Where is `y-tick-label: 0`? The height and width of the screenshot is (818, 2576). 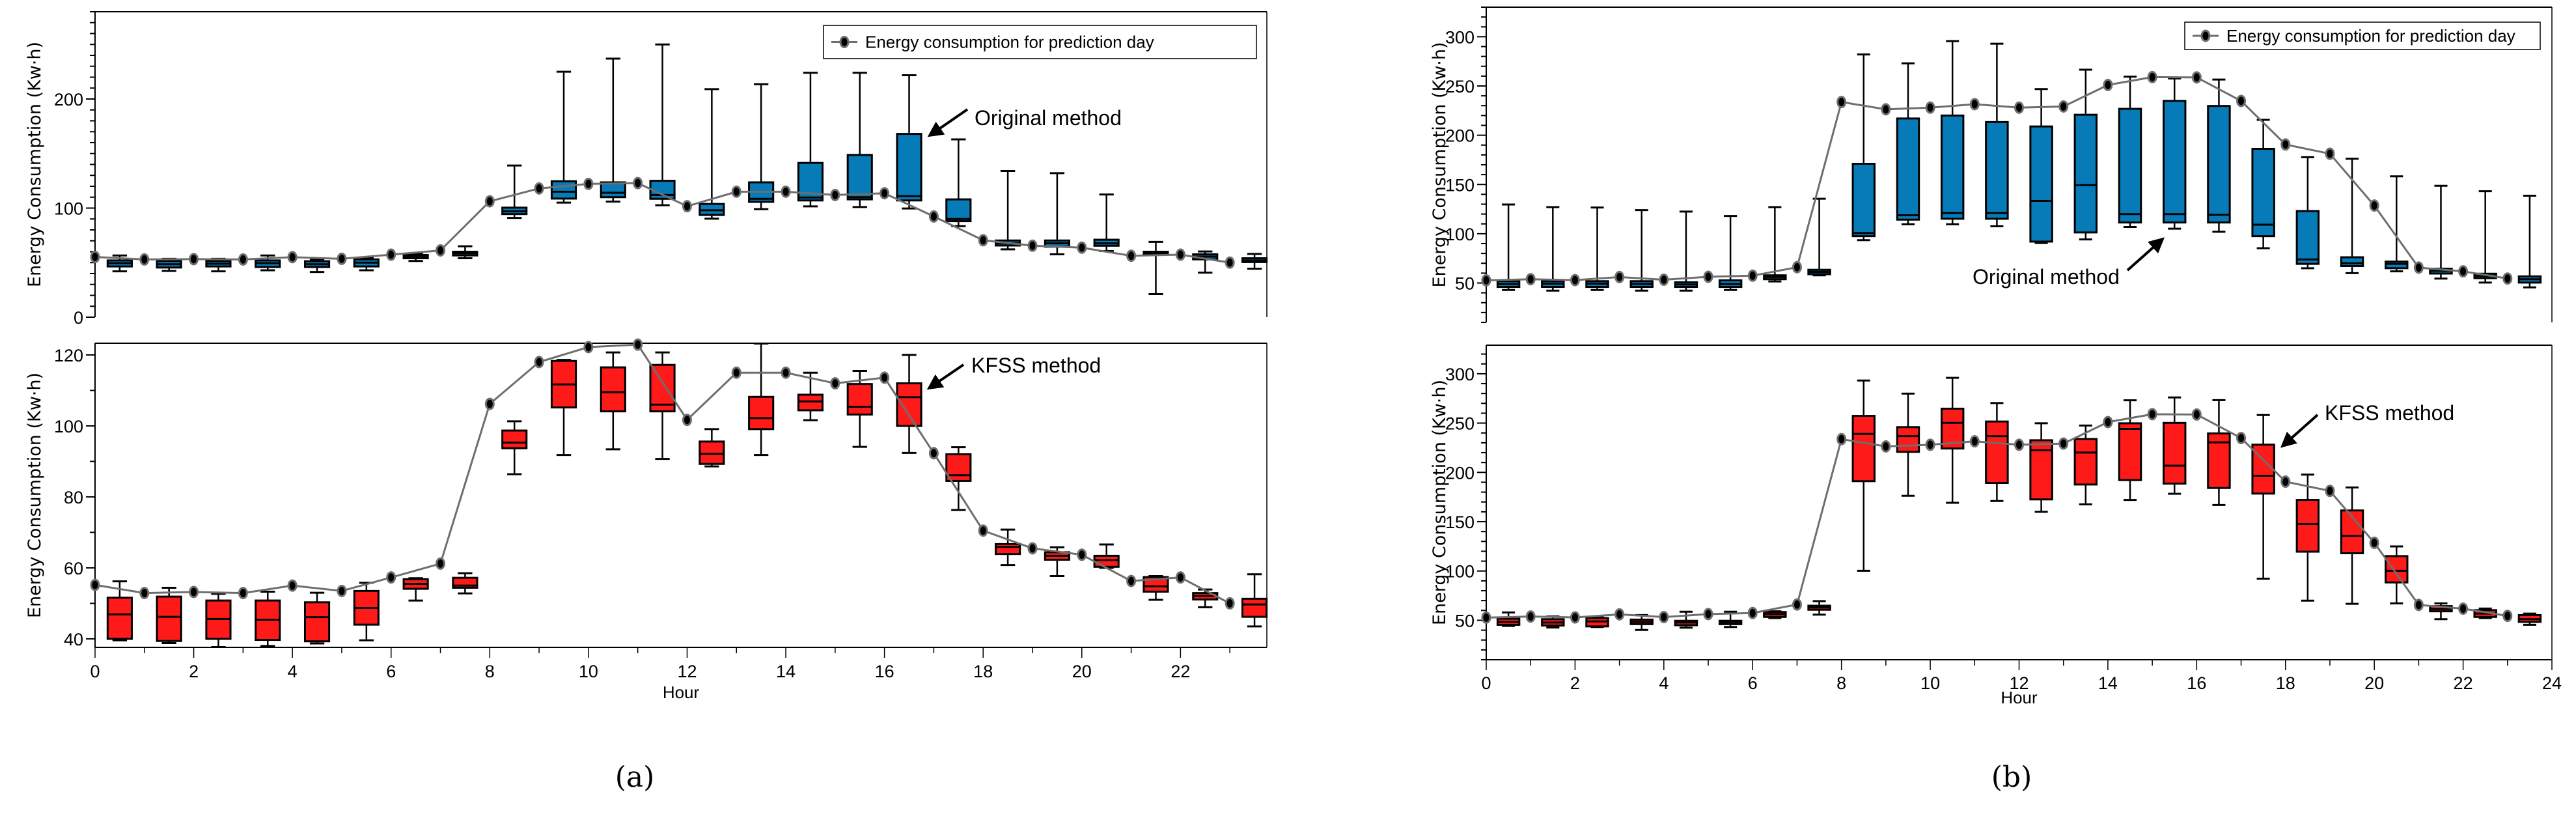
y-tick-label: 0 is located at coordinates (78, 318).